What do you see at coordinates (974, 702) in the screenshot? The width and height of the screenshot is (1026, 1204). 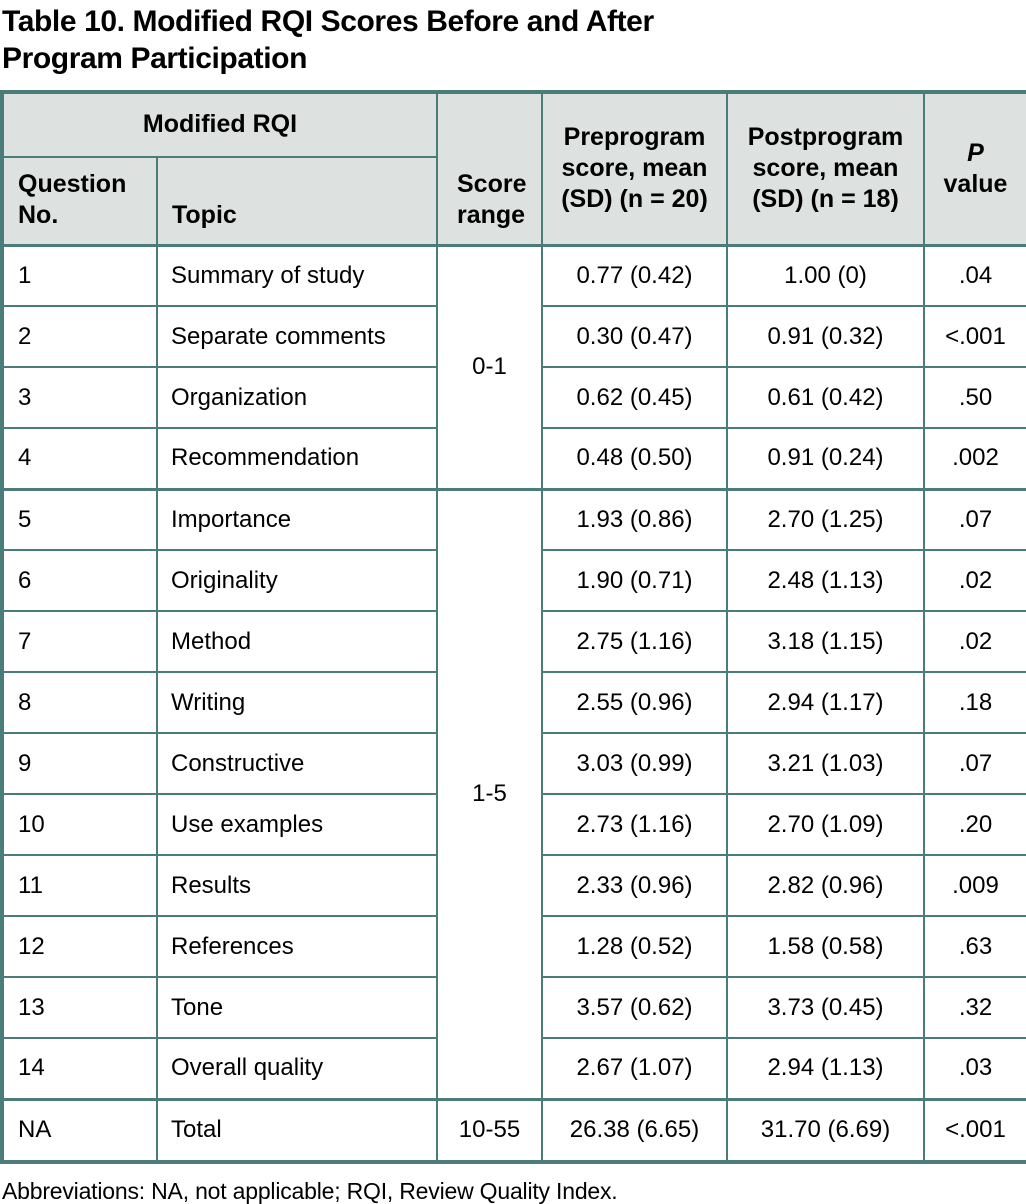 I see `p-value-cell: .18` at bounding box center [974, 702].